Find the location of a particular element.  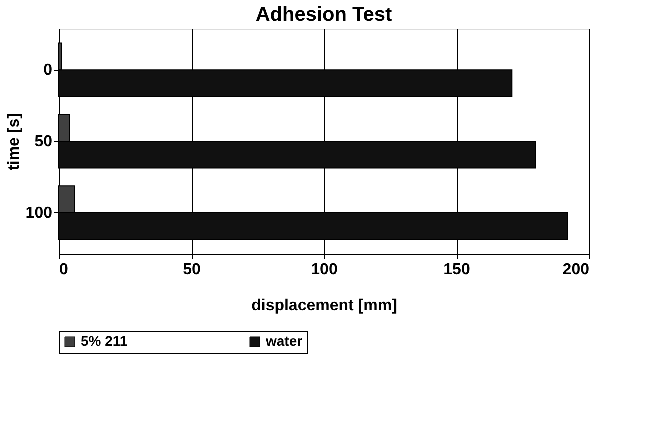

chart-title: Adhesion Test is located at coordinates (324, 15).